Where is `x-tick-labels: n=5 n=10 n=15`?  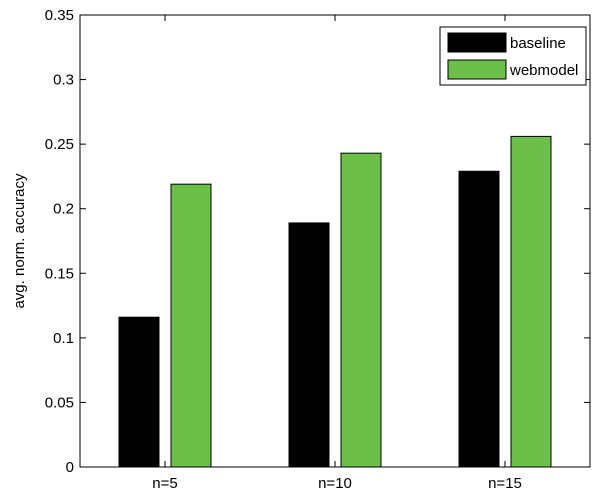
x-tick-labels: n=5 n=10 n=15 is located at coordinates (337, 483).